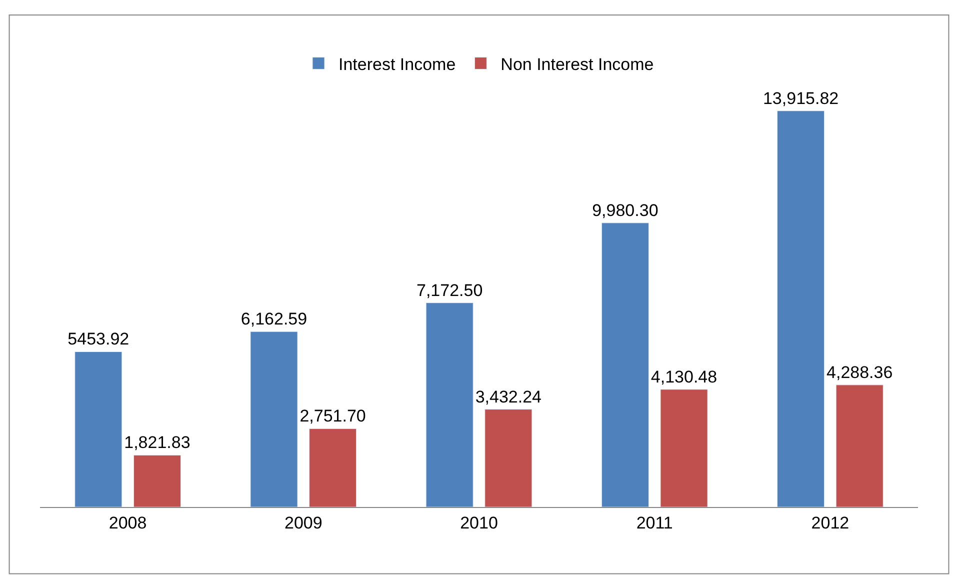  What do you see at coordinates (830, 522) in the screenshot?
I see `x-tick-label: 2012` at bounding box center [830, 522].